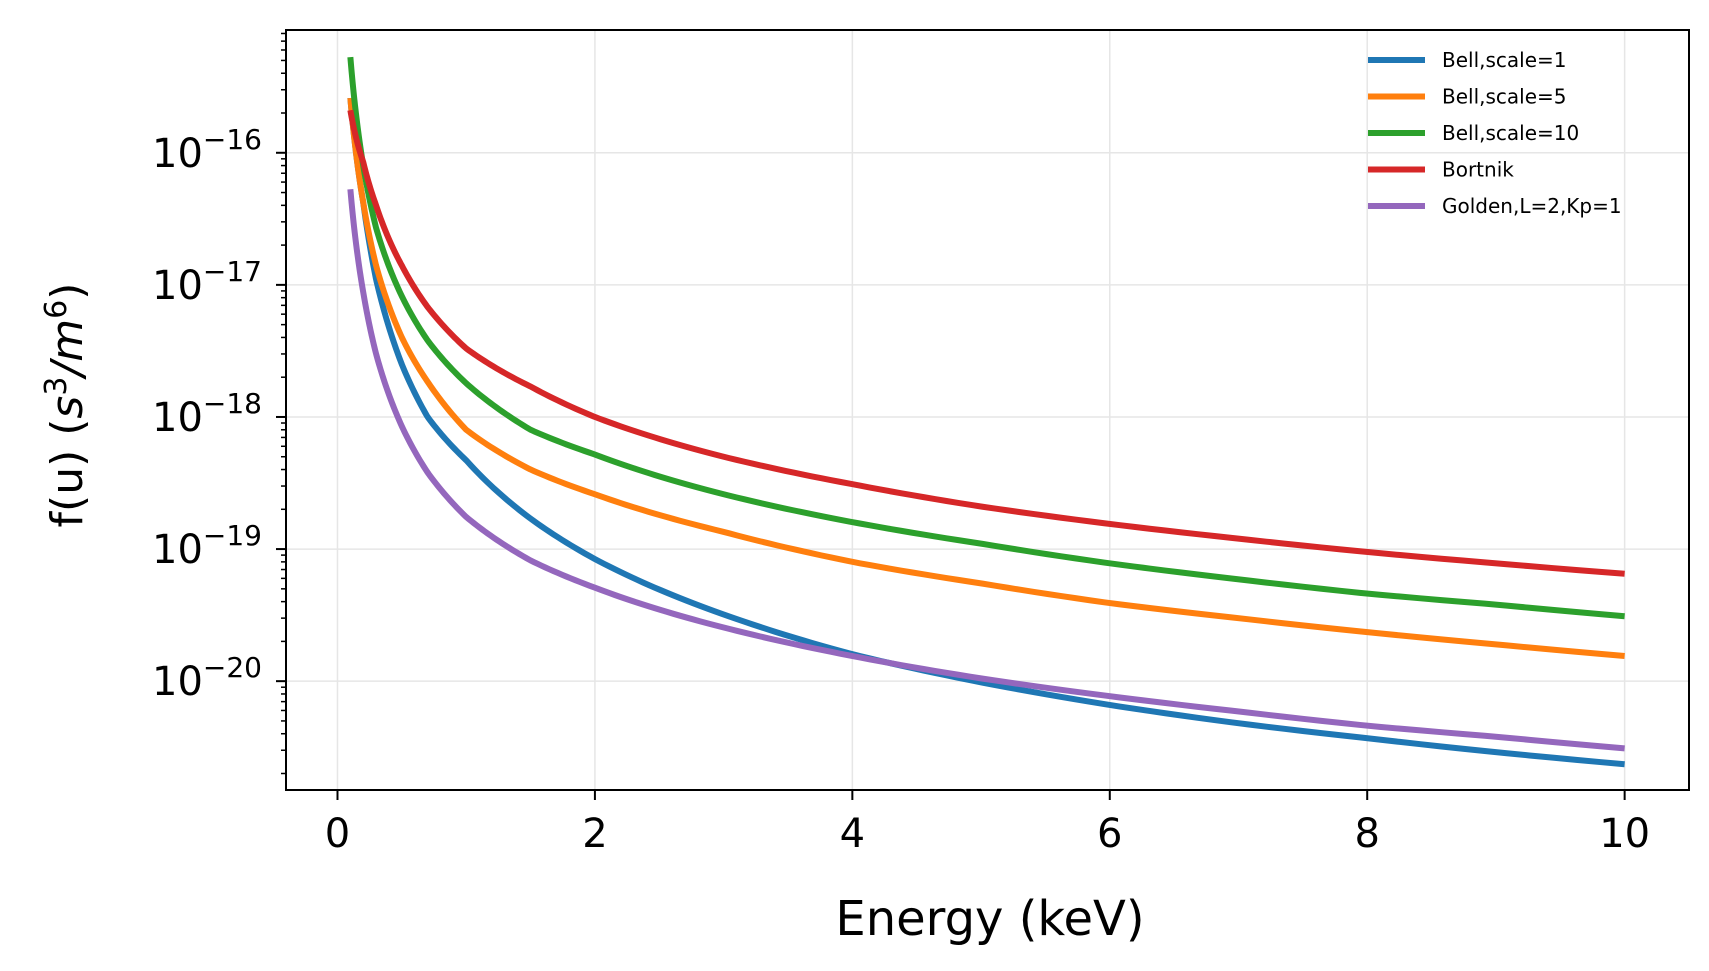 The height and width of the screenshot is (971, 1709). I want to click on legend-label: Bell,scale=1, so click(1504, 60).